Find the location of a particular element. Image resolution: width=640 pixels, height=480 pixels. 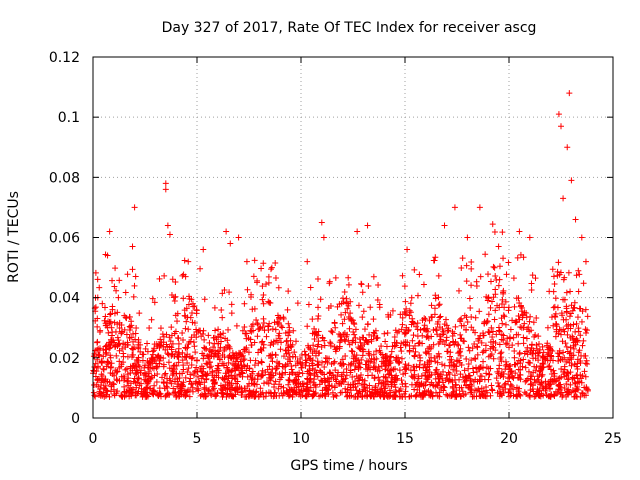

outlier-point is located at coordinates (563, 198).